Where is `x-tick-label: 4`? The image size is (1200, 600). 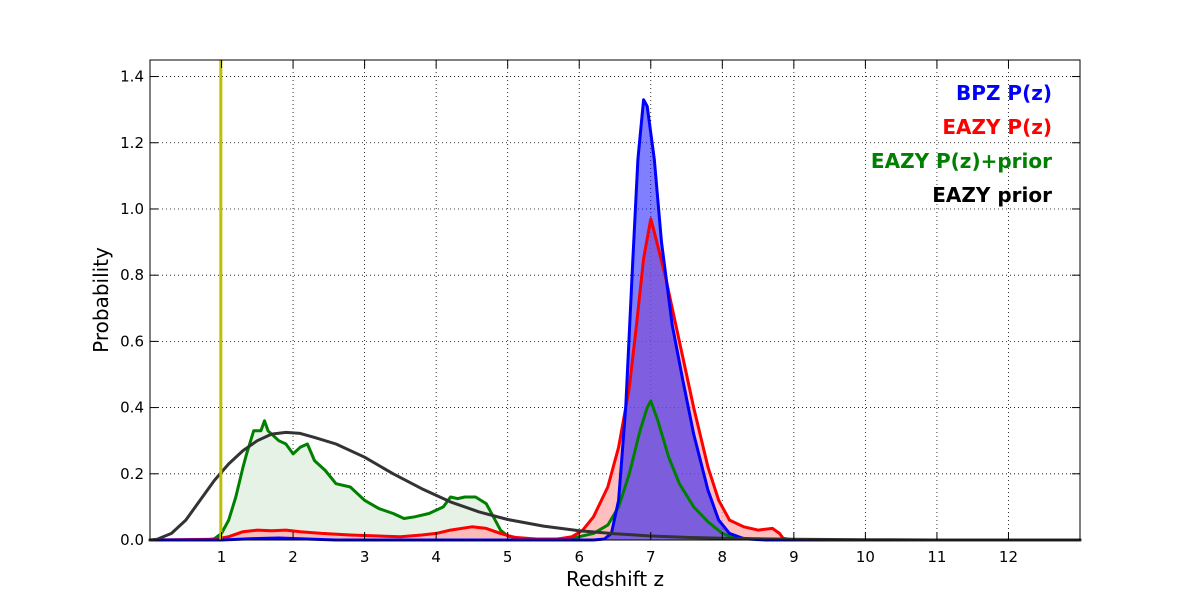 x-tick-label: 4 is located at coordinates (436, 557).